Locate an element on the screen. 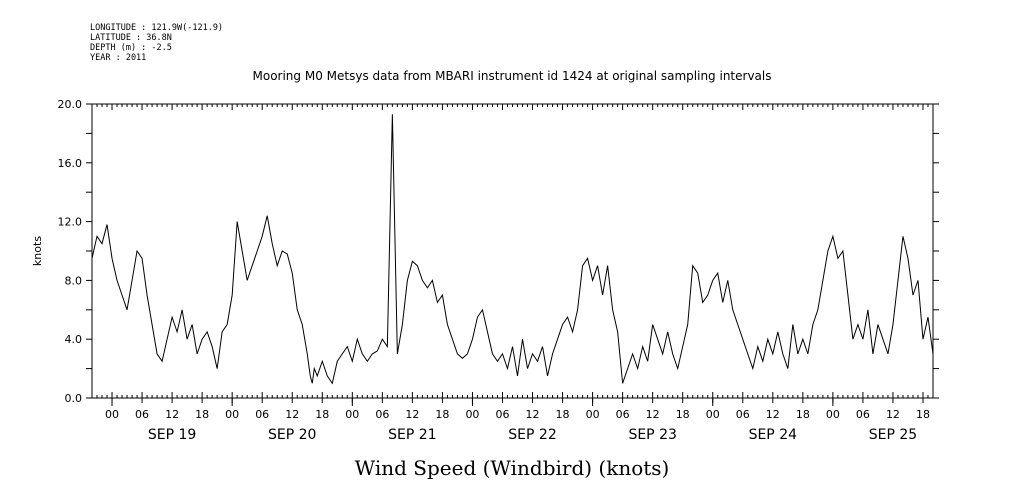 The width and height of the screenshot is (1009, 504). day-label: SEP 21 is located at coordinates (412, 435).